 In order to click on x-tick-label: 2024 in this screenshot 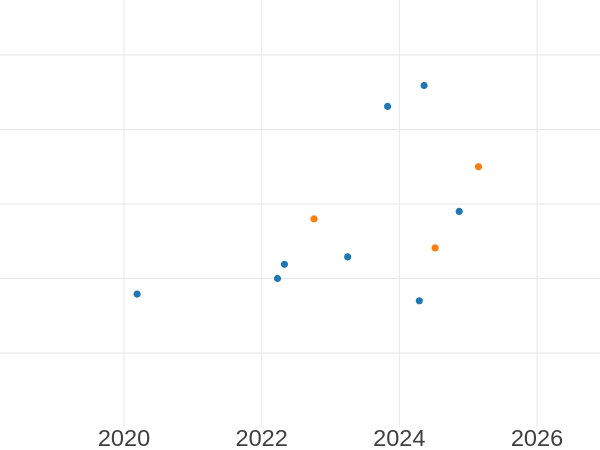, I will do `click(399, 437)`.